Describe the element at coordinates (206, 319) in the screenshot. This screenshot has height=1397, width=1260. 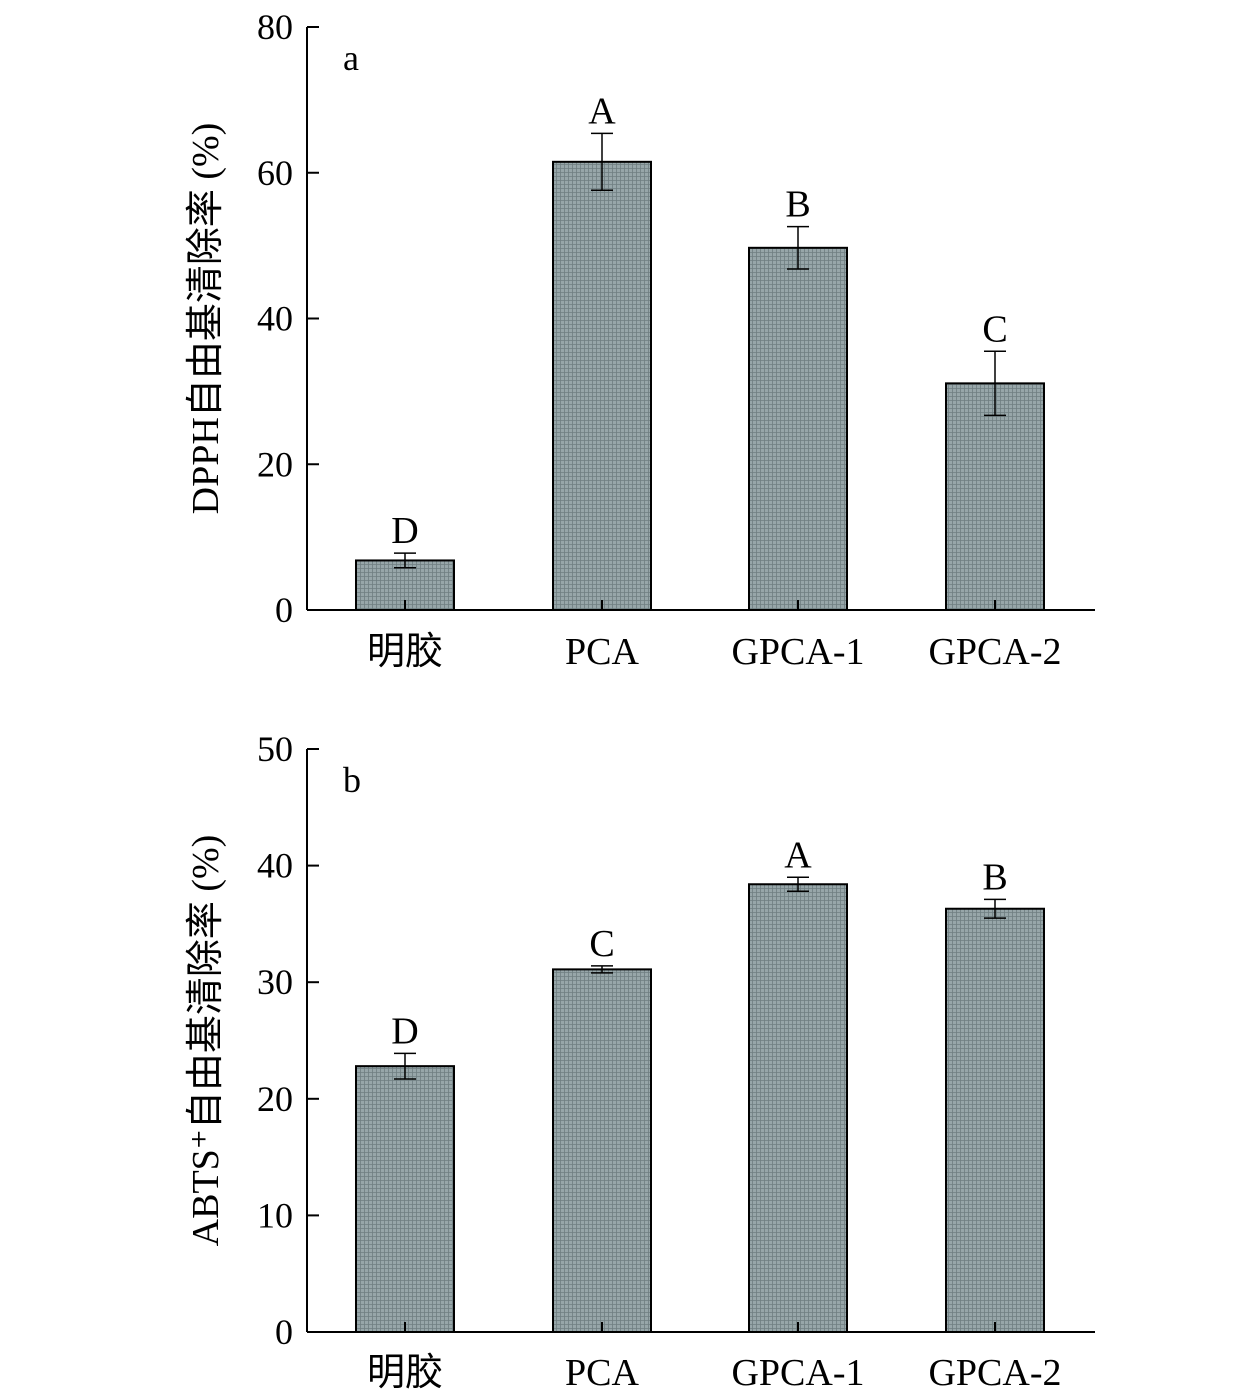
I see `y-axis-title-a: DPPH自由基清除率 (%)` at that location.